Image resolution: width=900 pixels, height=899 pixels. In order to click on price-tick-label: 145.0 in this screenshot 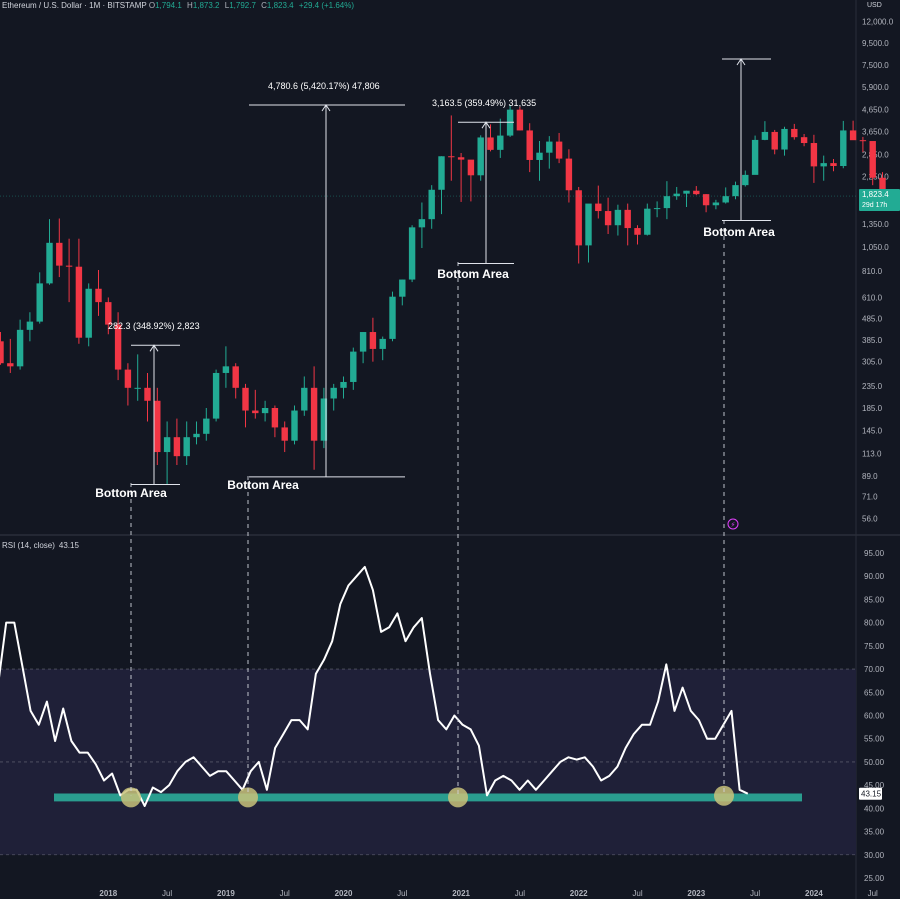, I will do `click(872, 431)`.